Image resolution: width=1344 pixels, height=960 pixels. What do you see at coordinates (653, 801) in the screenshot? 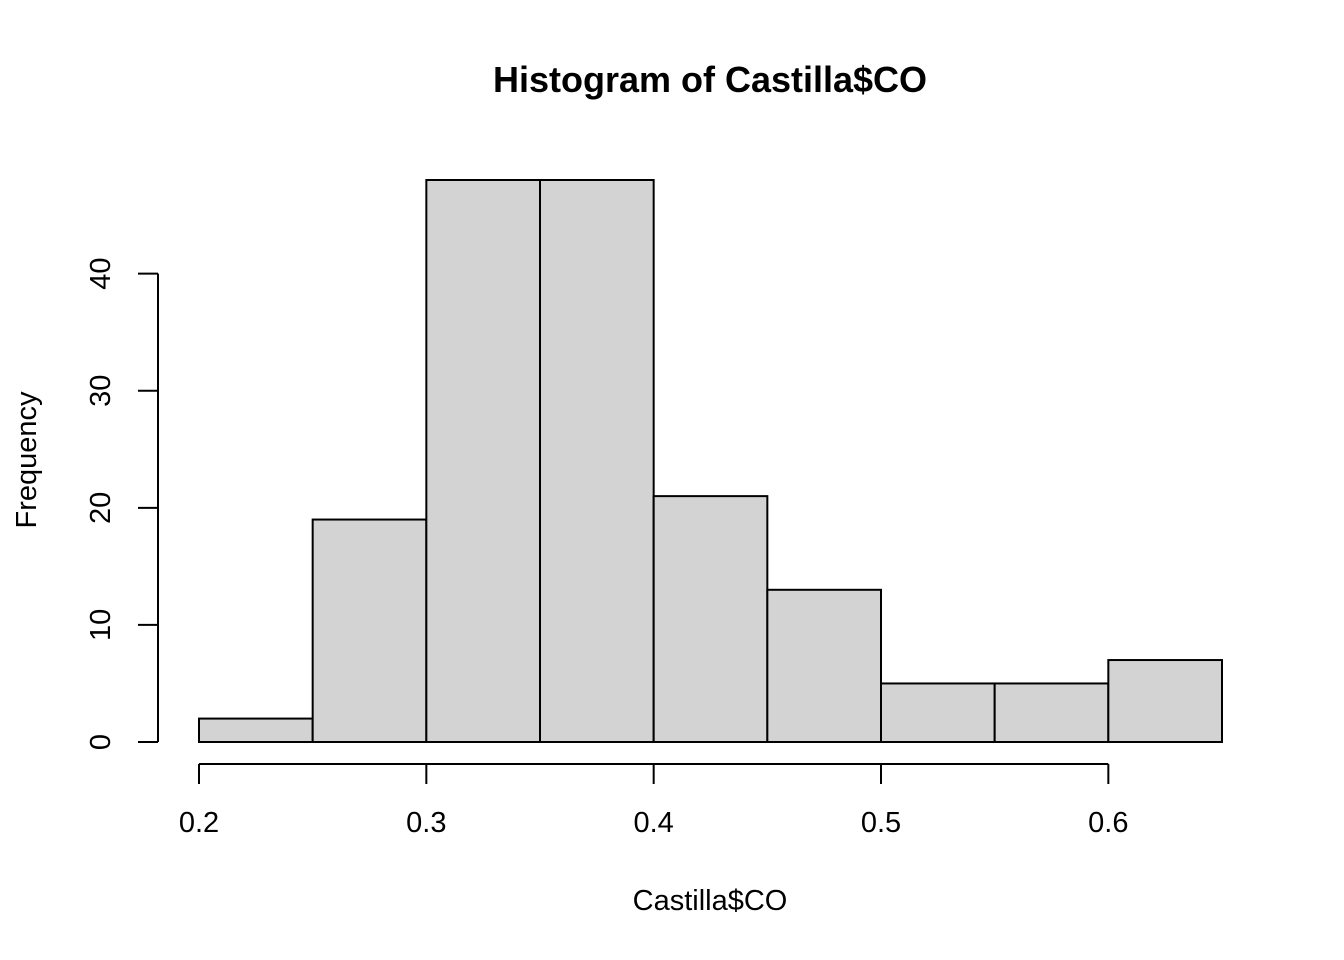
I see `x-axis: 0.2 0.3 0.4 0.5 0.6` at bounding box center [653, 801].